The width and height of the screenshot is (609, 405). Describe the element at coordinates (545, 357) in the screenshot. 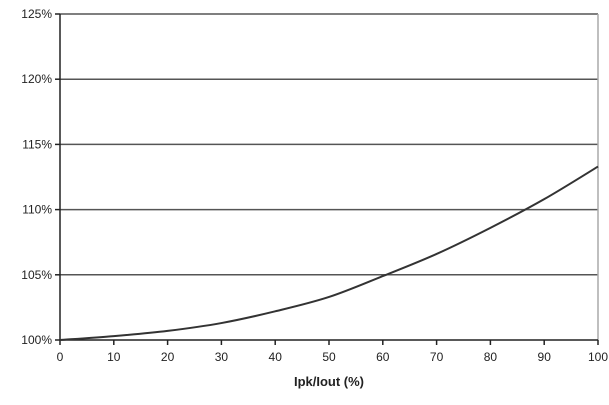

I see `x-tick-label: 90` at that location.